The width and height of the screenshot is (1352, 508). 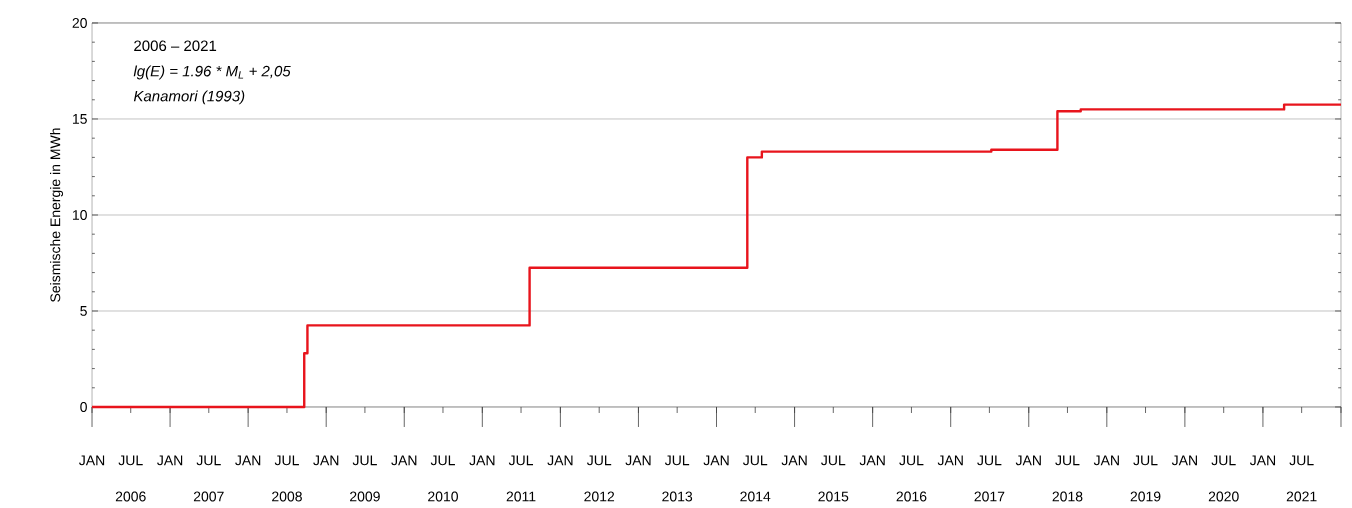 What do you see at coordinates (212, 72) in the screenshot?
I see `annotation: lg(E) = 1.96 * M$_{L}$ + 2,05` at bounding box center [212, 72].